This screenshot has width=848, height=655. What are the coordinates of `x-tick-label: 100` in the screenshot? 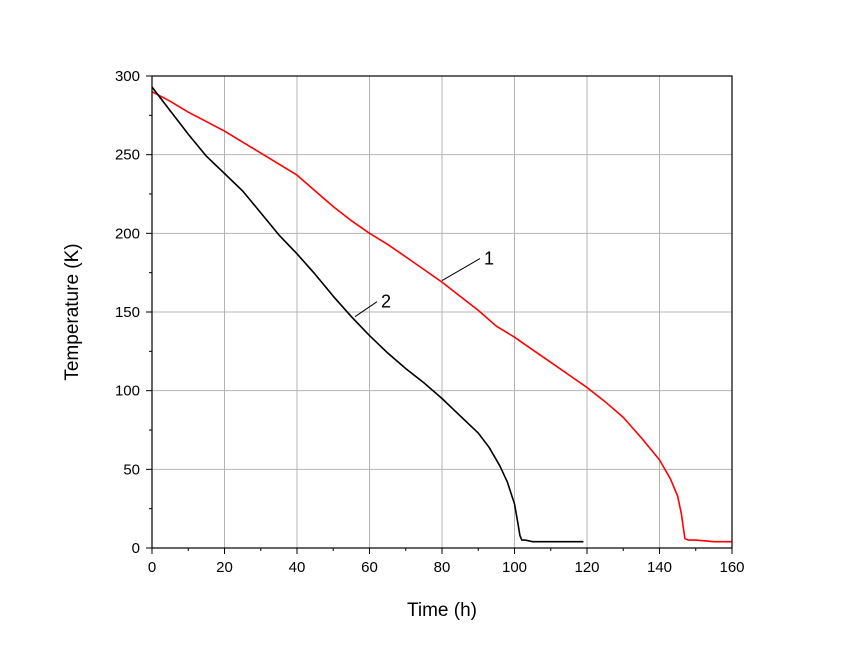 It's located at (514, 567).